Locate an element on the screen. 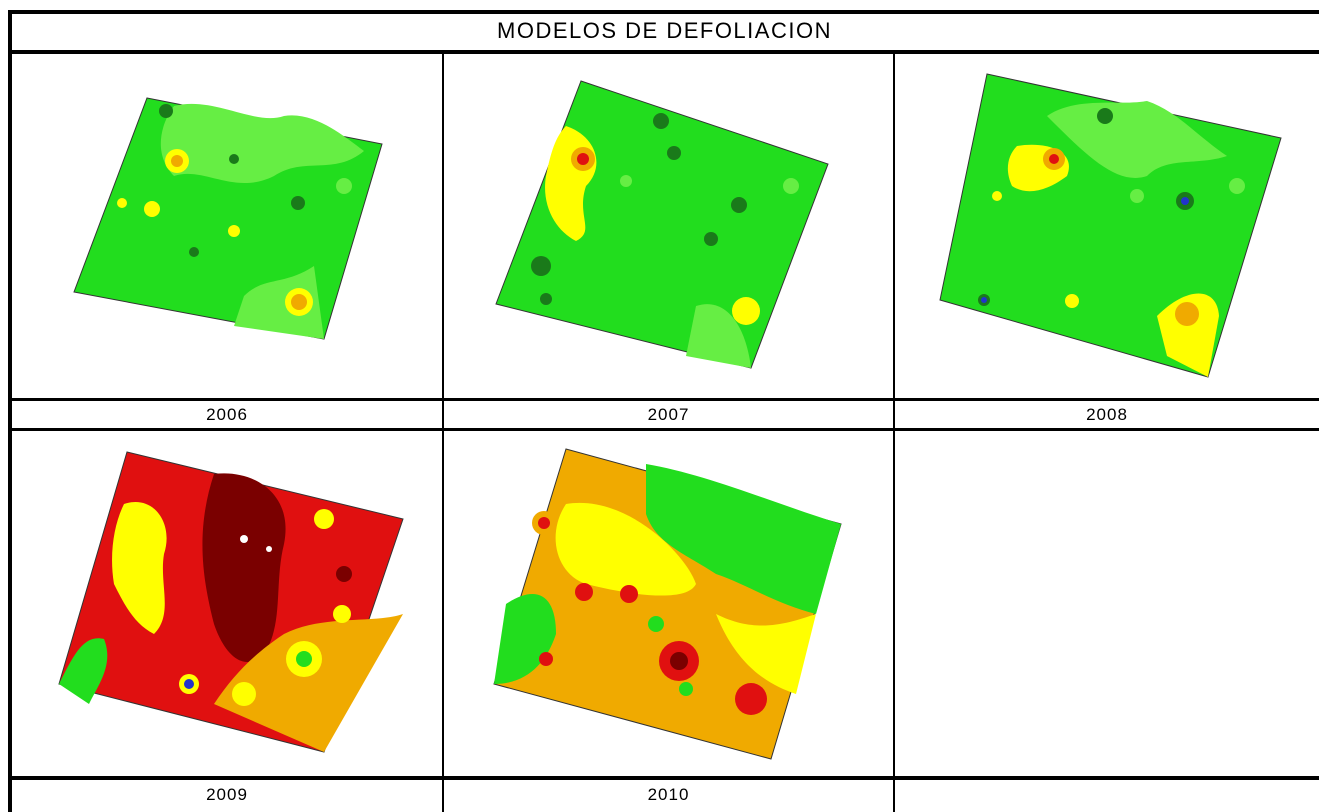 The height and width of the screenshot is (812, 1319). defoliation-map-2010 is located at coordinates (669, 605).